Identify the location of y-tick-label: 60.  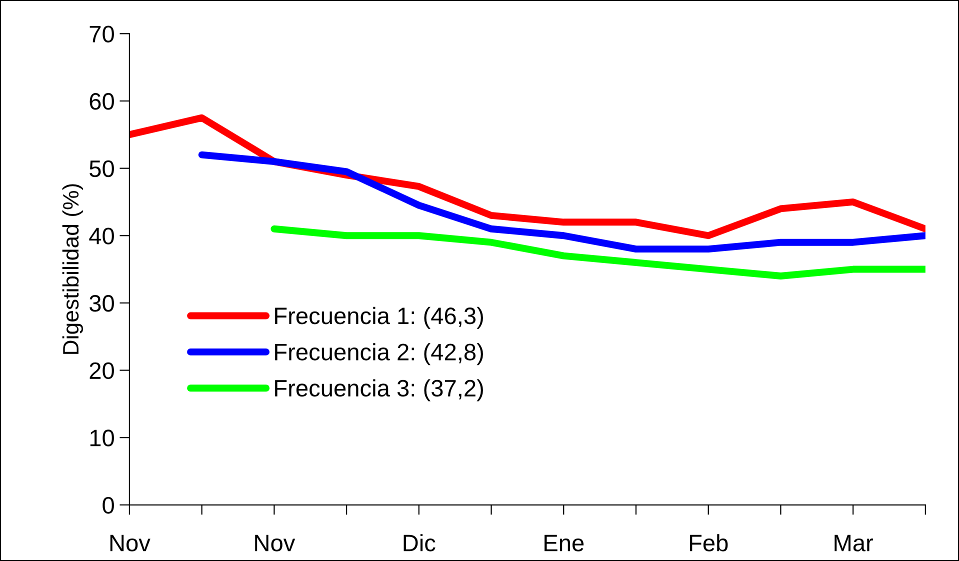
(102, 101).